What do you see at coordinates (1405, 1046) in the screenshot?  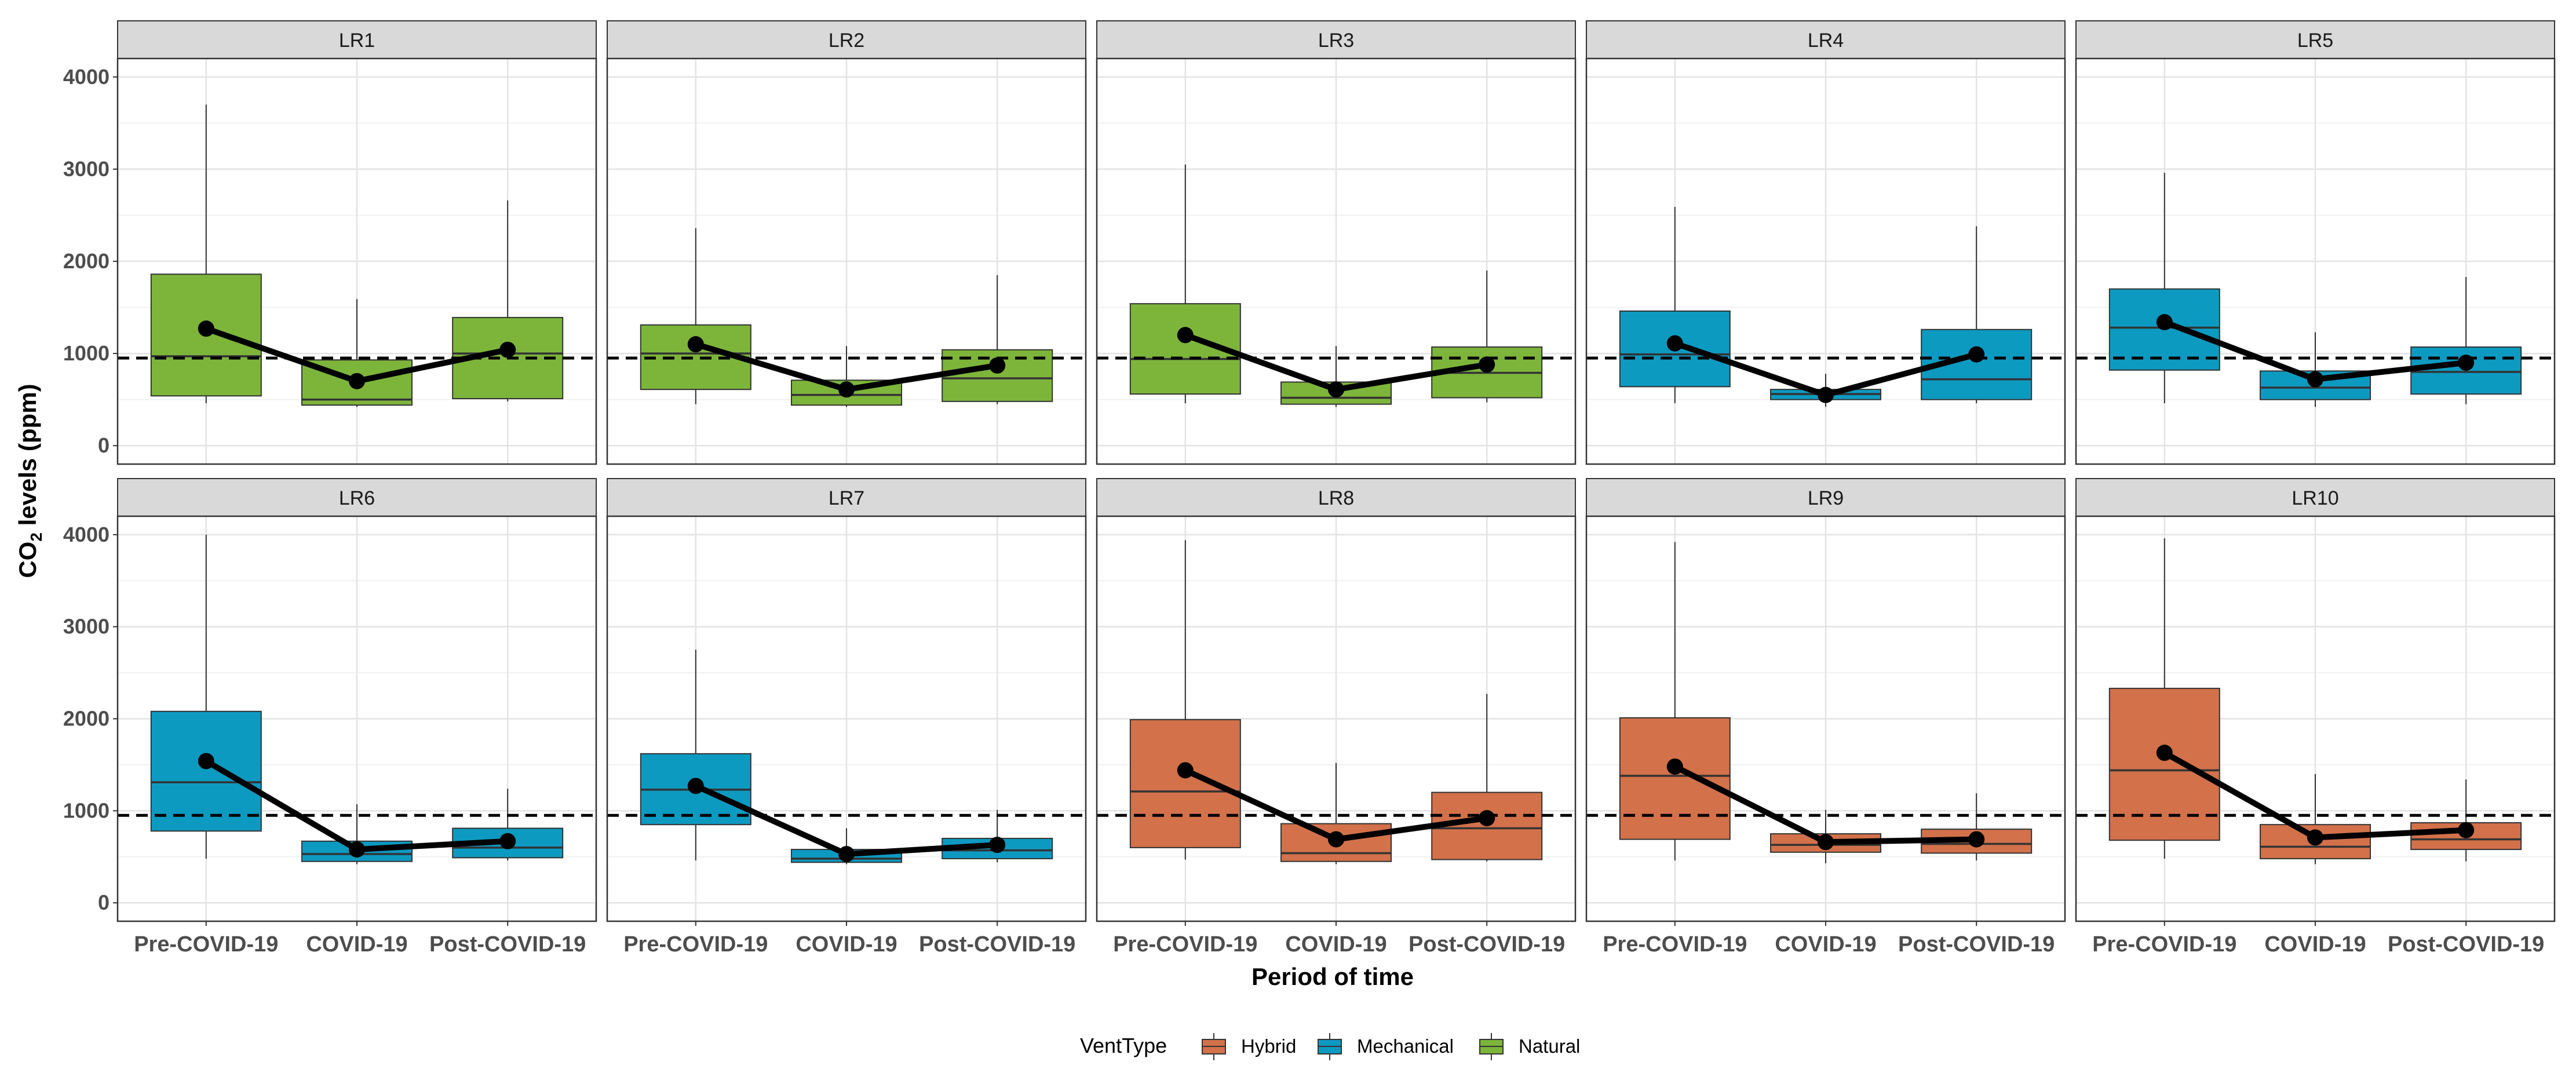 I see `legend-label-mechanical: Mechanical` at bounding box center [1405, 1046].